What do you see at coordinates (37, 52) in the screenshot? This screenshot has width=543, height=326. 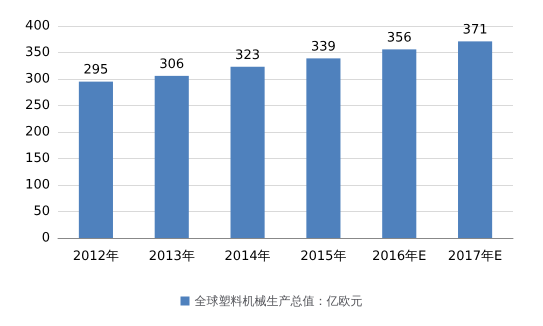 I see `y-tick-label: 350` at bounding box center [37, 52].